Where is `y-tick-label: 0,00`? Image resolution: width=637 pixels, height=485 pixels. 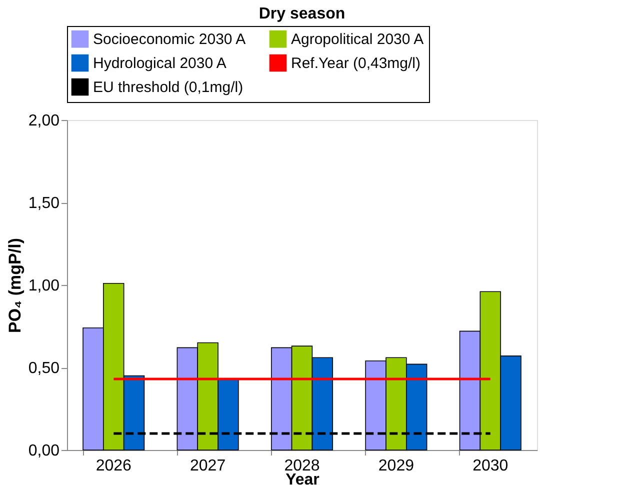 y-tick-label: 0,00 is located at coordinates (44, 451).